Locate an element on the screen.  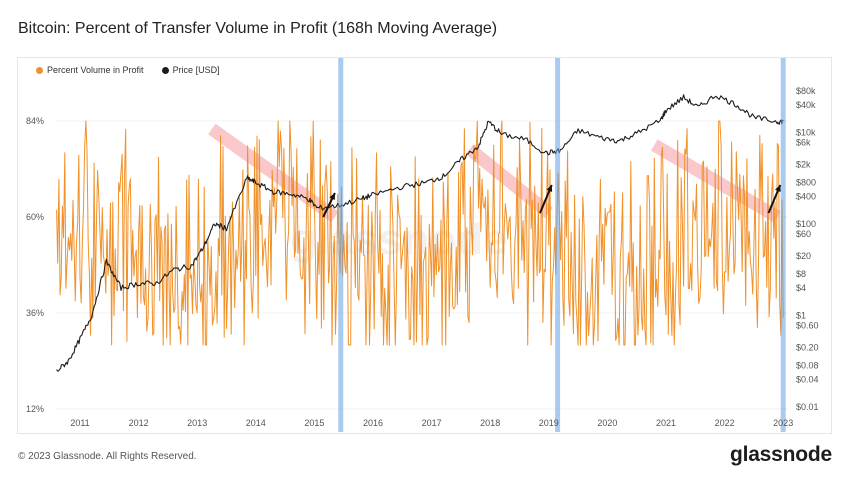
x-tick-label: 2020 is located at coordinates (607, 423).